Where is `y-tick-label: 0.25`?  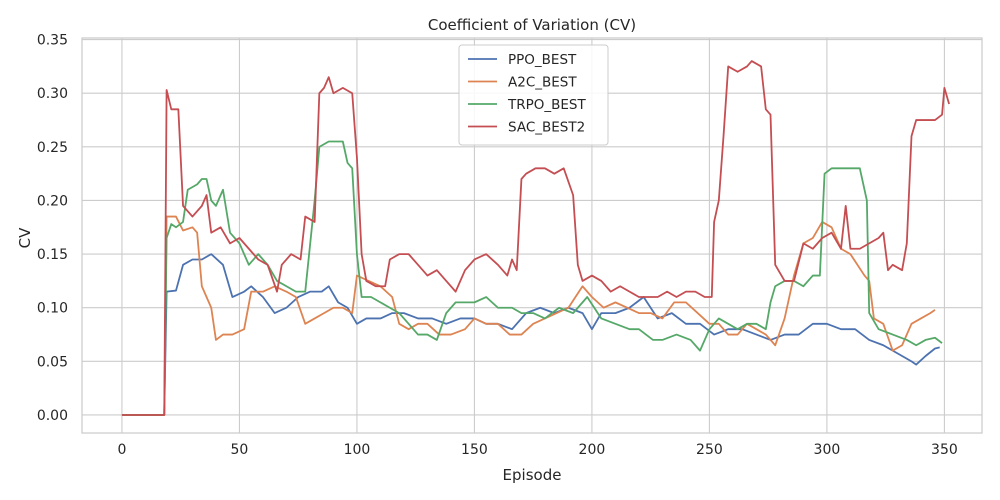 y-tick-label: 0.25 is located at coordinates (52, 148).